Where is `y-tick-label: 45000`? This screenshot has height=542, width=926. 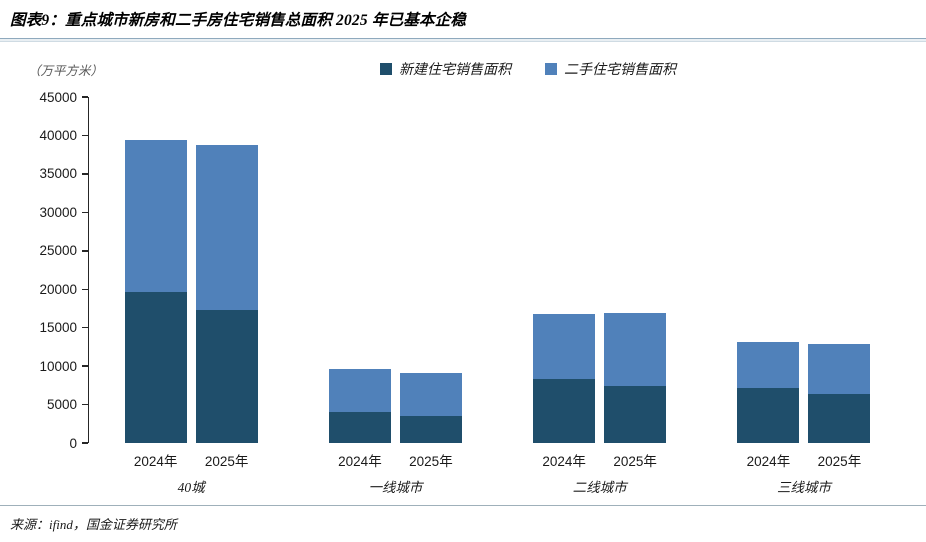
y-tick-label: 45000 is located at coordinates (58, 97).